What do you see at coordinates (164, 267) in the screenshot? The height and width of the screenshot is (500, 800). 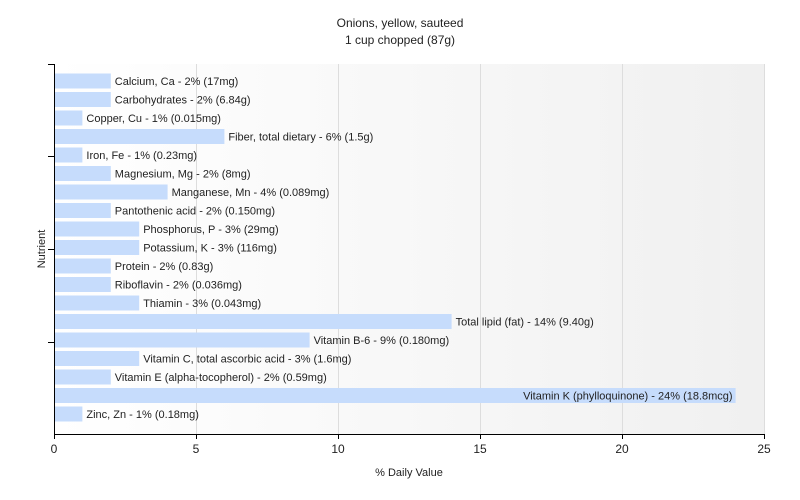 I see `bar-label: Protein - 2% (0.83g)` at bounding box center [164, 267].